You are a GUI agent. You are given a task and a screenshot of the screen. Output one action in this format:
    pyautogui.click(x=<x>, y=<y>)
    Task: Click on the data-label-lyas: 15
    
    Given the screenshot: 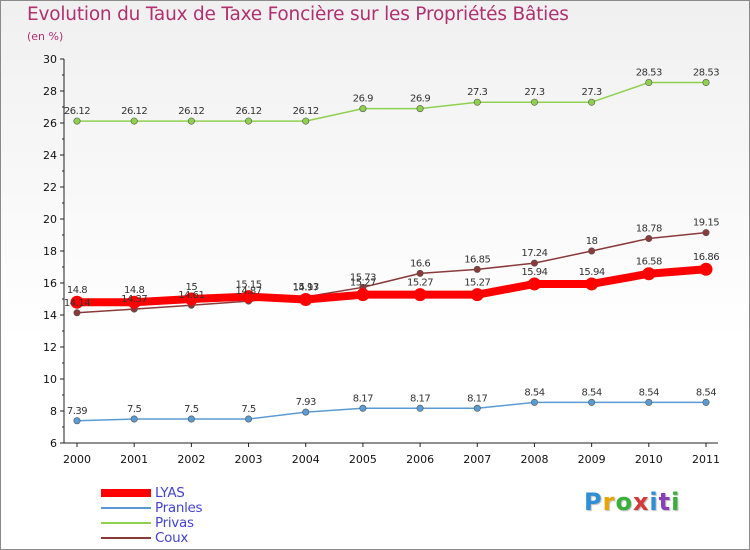 What is the action you would take?
    pyautogui.click(x=191, y=287)
    